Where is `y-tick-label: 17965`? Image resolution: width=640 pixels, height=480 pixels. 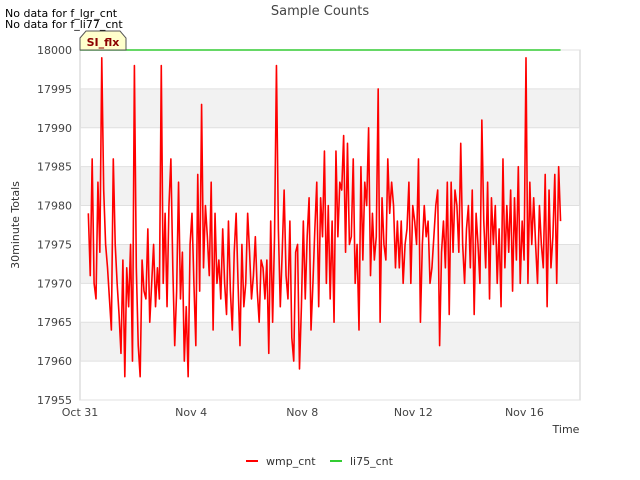 y-tick-label: 17965 is located at coordinates (54, 322).